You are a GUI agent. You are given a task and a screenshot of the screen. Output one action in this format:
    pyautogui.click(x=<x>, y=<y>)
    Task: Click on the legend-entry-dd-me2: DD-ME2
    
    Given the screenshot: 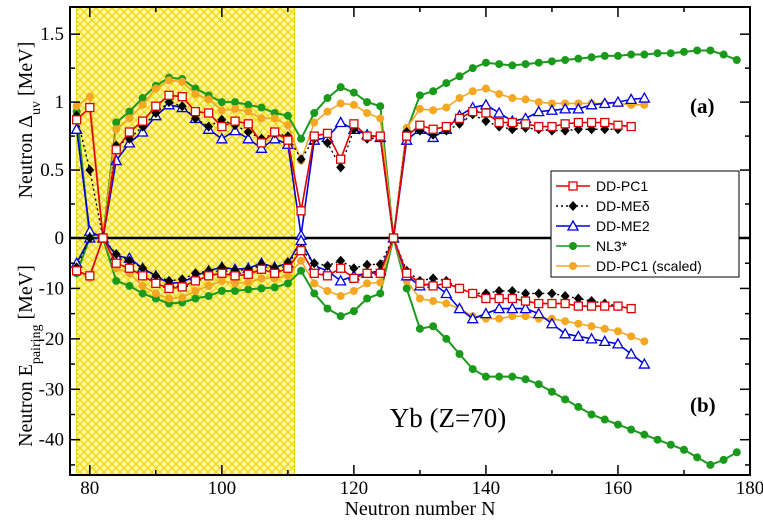 What is the action you would take?
    pyautogui.click(x=603, y=226)
    